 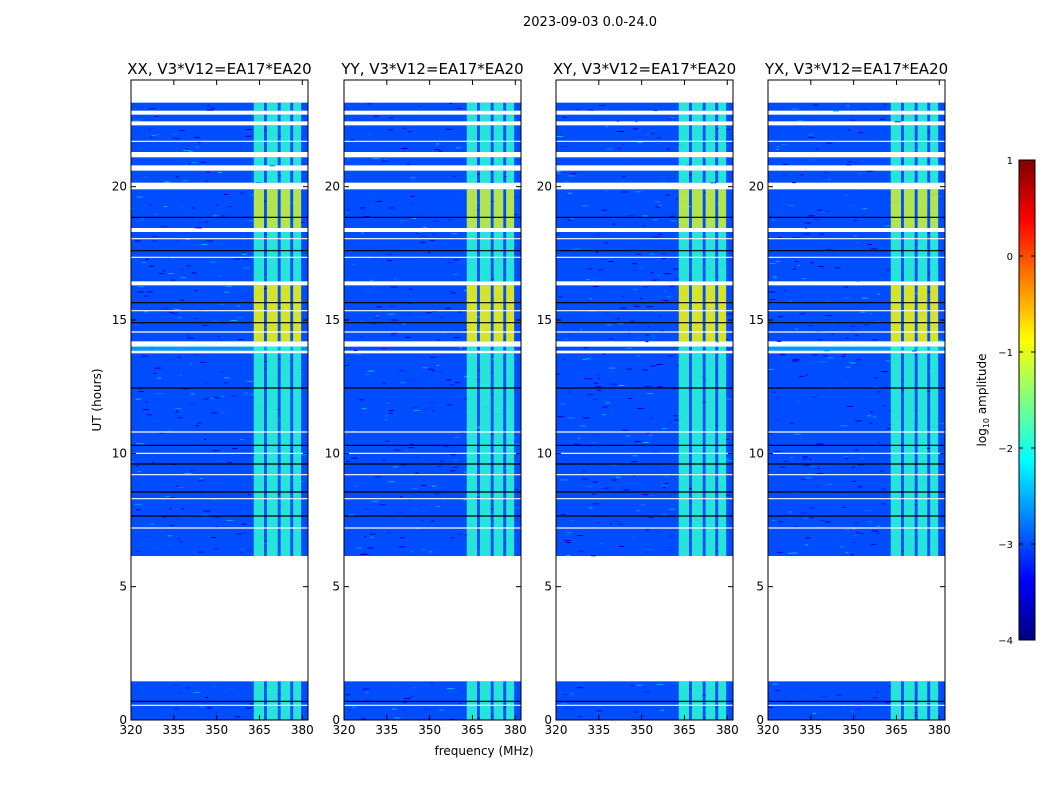 What do you see at coordinates (119, 187) in the screenshot?
I see `y-tick-label: 20` at bounding box center [119, 187].